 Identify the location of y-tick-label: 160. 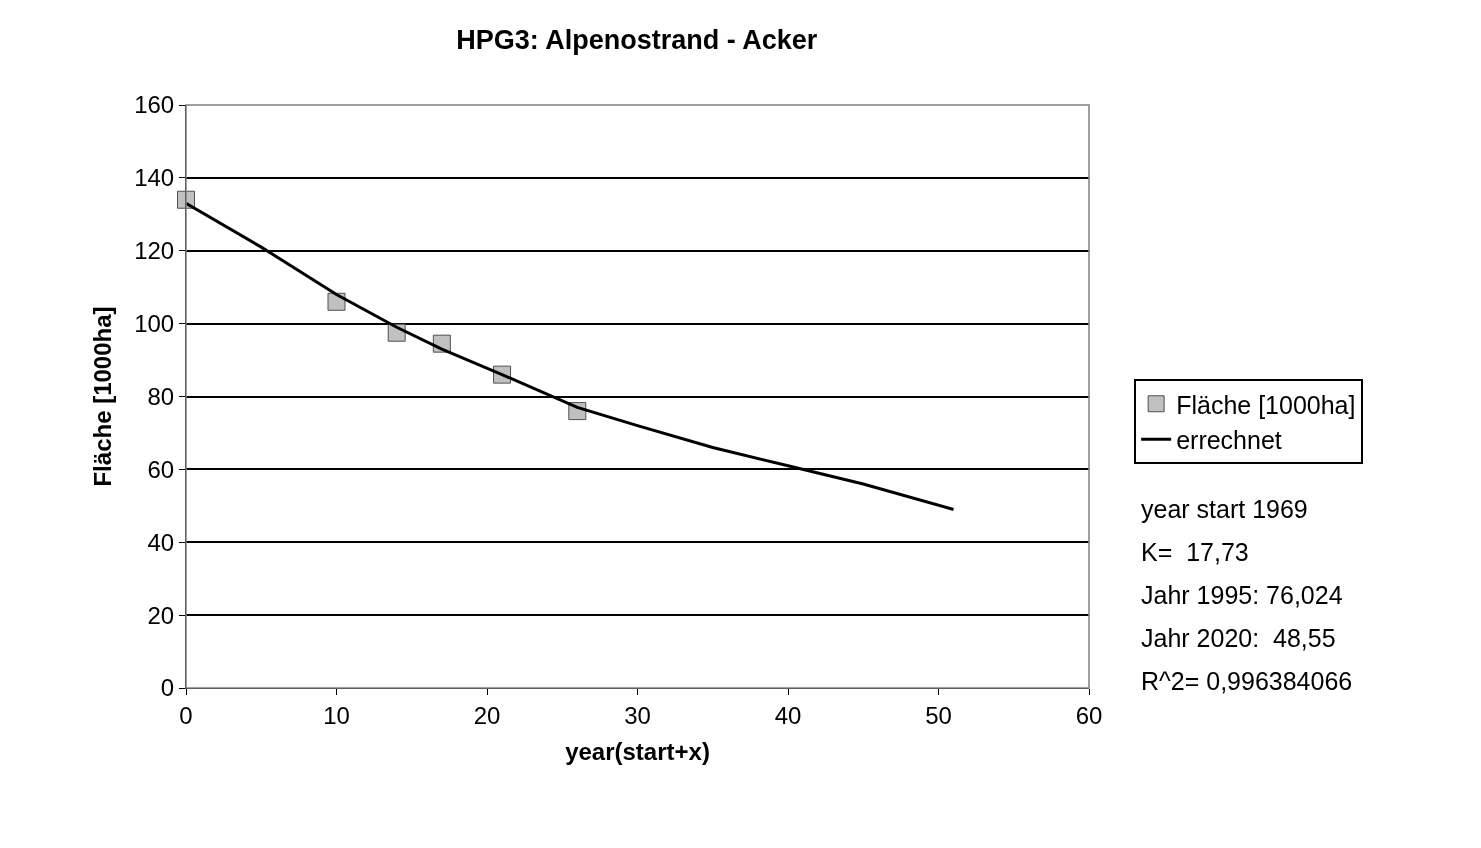
(154, 105).